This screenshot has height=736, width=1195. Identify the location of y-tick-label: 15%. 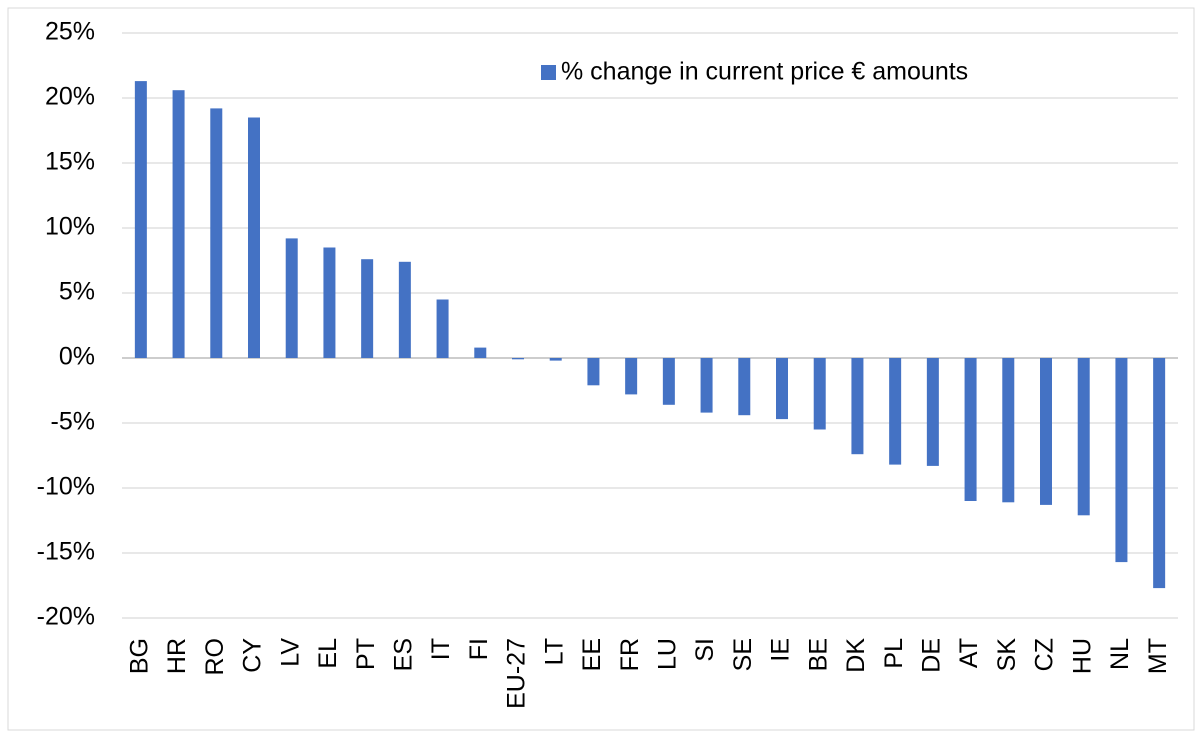
(70, 162).